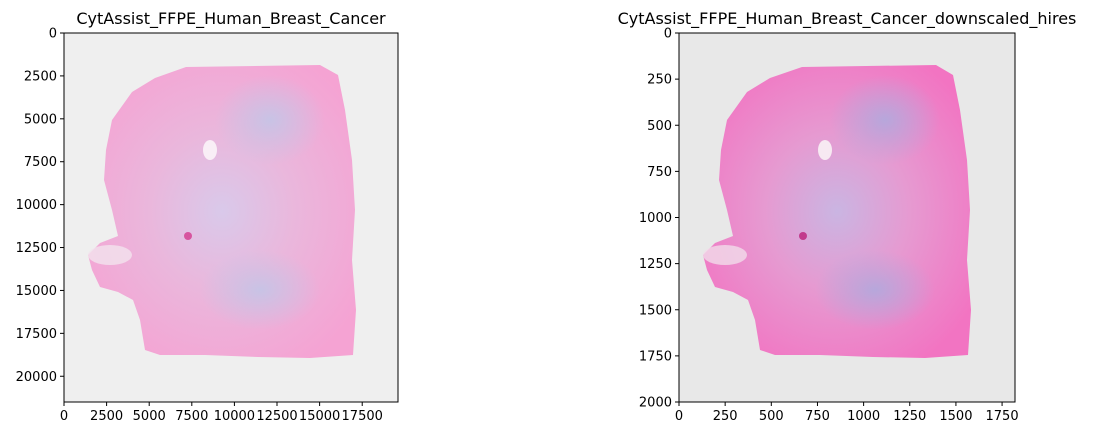 The width and height of the screenshot is (1094, 435). What do you see at coordinates (725, 416) in the screenshot?
I see `right-x-tick-label: 250` at bounding box center [725, 416].